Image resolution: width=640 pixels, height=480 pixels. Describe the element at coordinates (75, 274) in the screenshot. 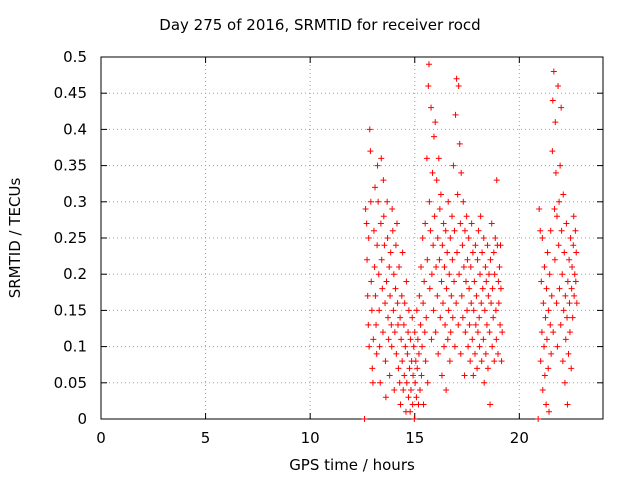

I see `y-tick-label: 0.2` at that location.